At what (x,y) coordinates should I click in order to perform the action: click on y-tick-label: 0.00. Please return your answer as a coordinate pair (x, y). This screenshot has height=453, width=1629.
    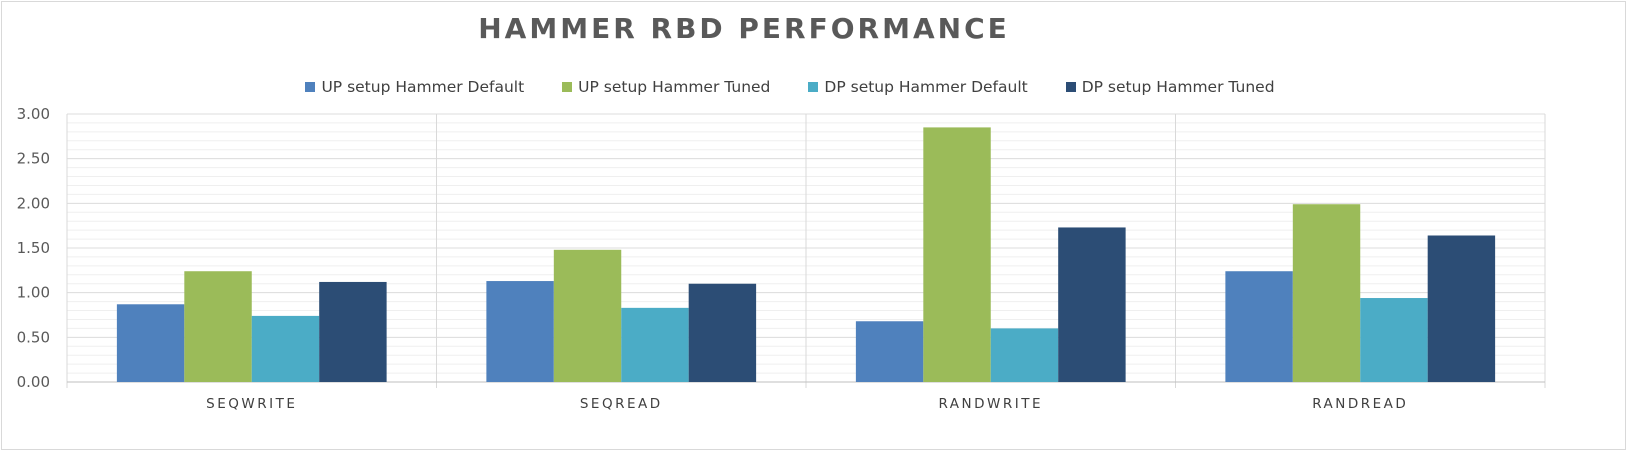
    Looking at the image, I should click on (33, 382).